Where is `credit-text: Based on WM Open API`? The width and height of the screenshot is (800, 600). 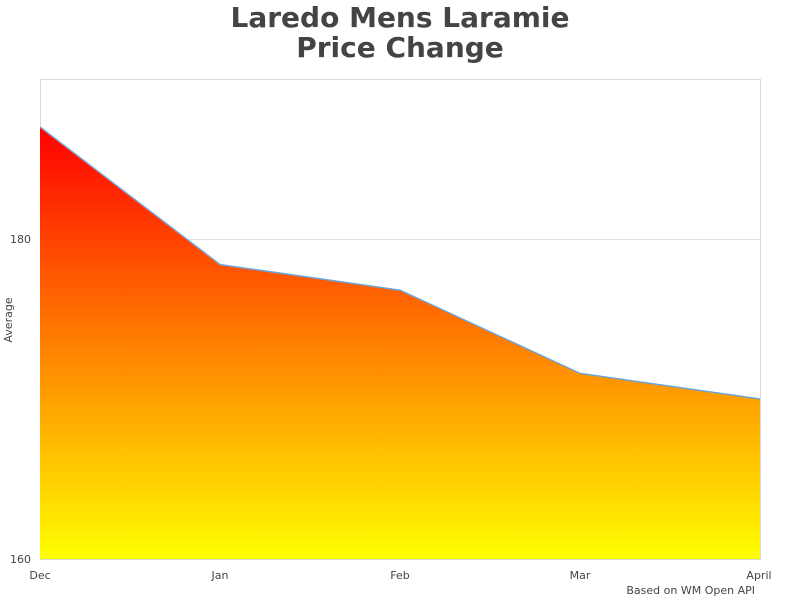 credit-text: Based on WM Open API is located at coordinates (690, 590).